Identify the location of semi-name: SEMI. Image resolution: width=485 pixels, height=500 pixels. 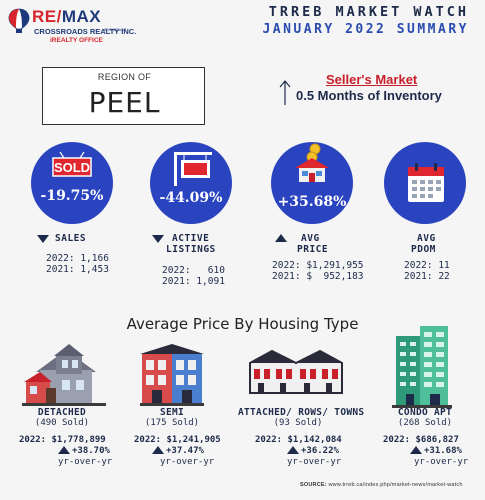
(172, 412).